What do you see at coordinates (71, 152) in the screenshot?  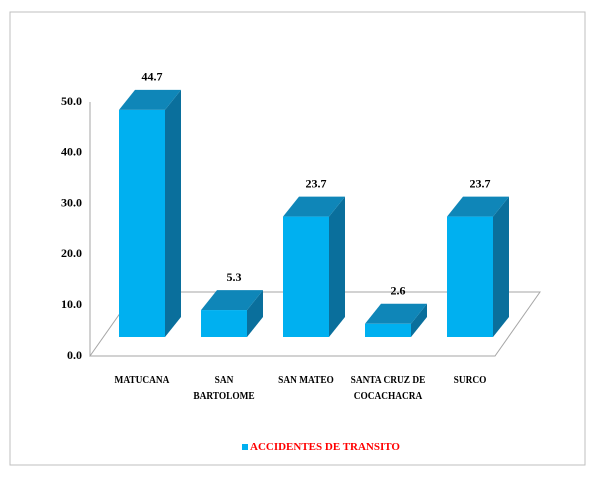 I see `y-tick-label: 40.0` at bounding box center [71, 152].